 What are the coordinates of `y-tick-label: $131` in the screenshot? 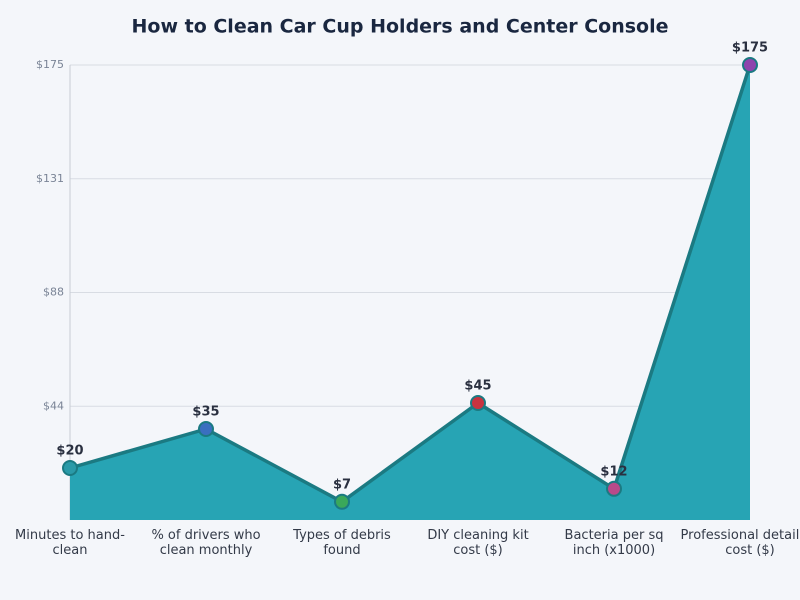 It's located at (50, 178).